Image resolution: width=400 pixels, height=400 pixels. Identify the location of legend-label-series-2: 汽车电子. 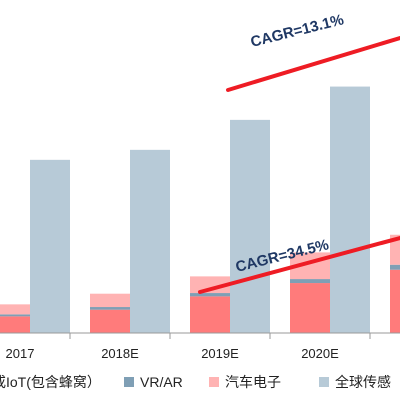
(253, 382).